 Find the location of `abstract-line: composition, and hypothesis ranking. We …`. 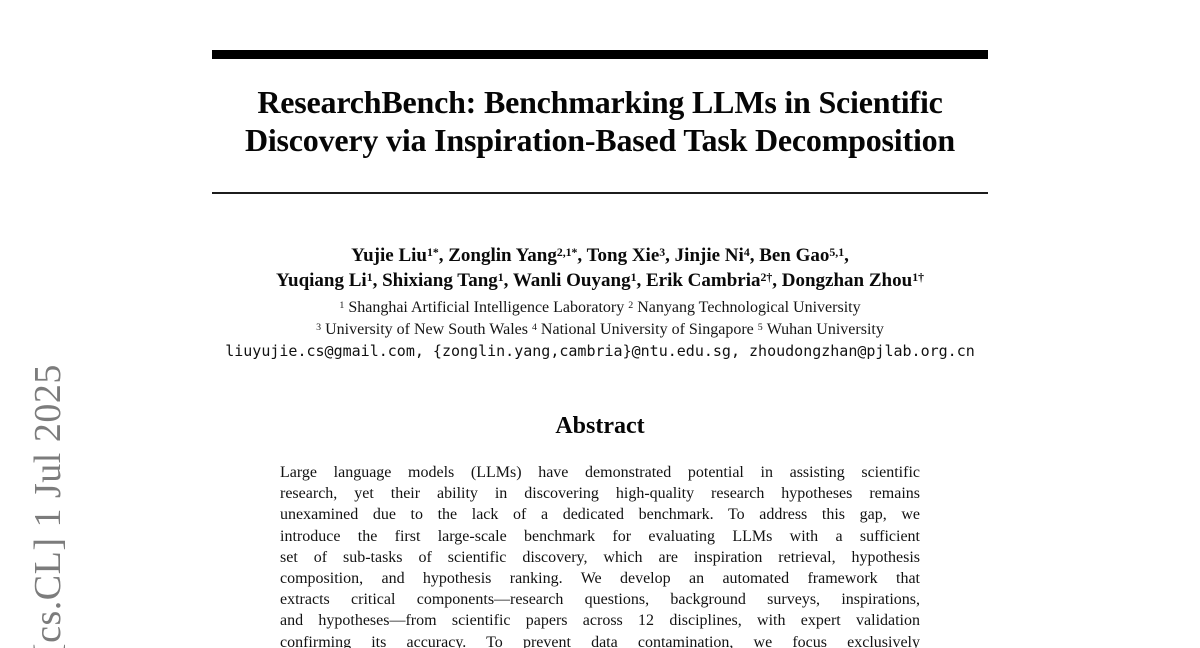

abstract-line: composition, and hypothesis ranking. We … is located at coordinates (600, 579).